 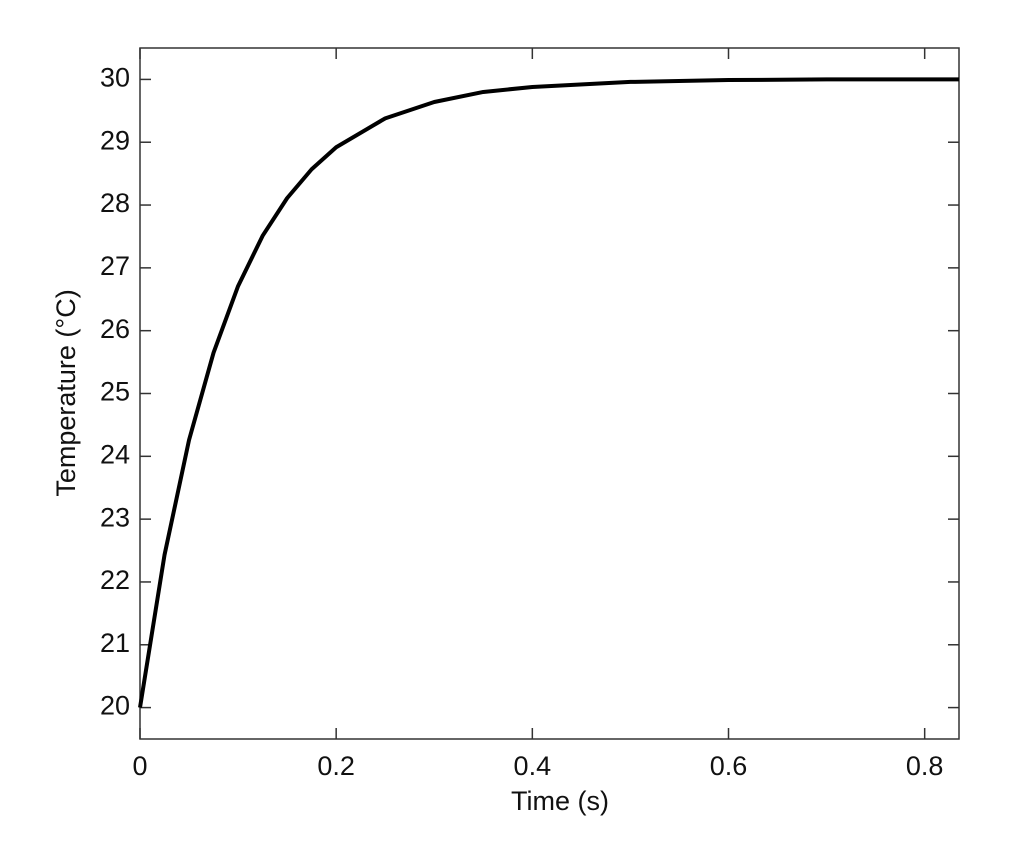 I want to click on y-tick-label: 29, so click(x=115, y=140).